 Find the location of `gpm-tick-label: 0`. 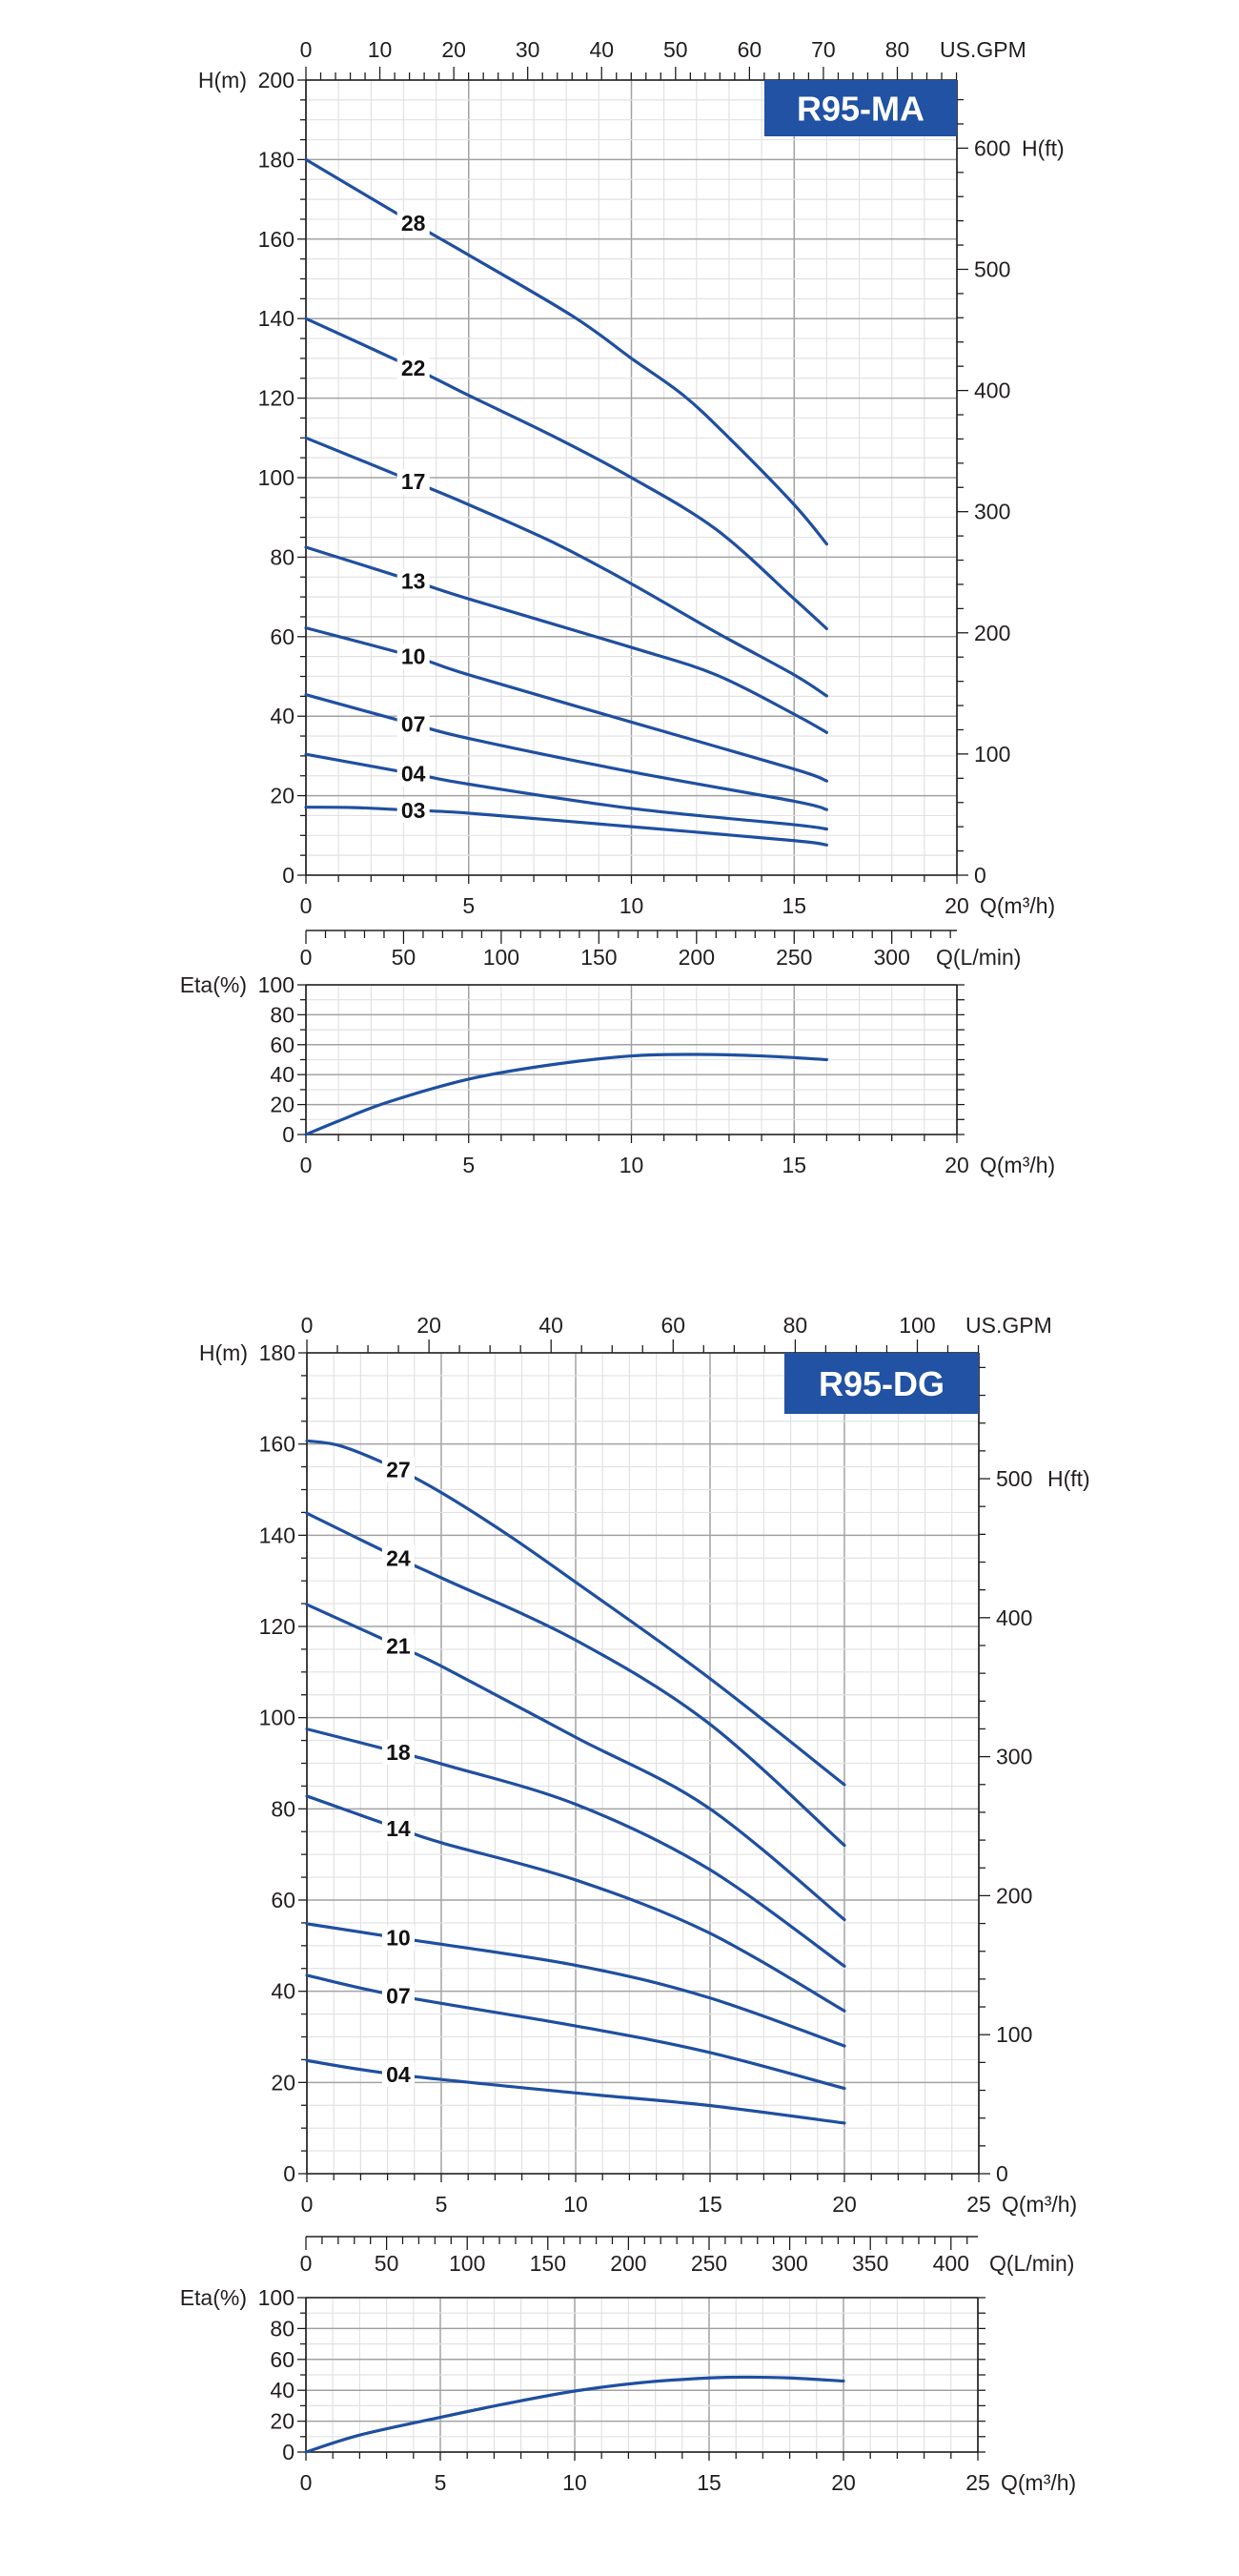

gpm-tick-label: 0 is located at coordinates (307, 1325).